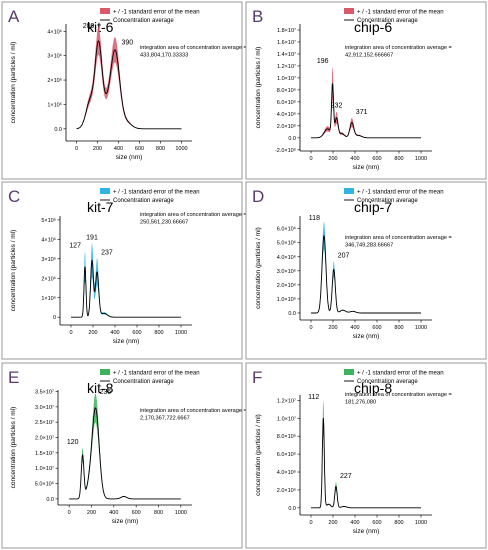 The image size is (488, 550). What do you see at coordinates (258, 196) in the screenshot?
I see `panel-letter: D` at bounding box center [258, 196].